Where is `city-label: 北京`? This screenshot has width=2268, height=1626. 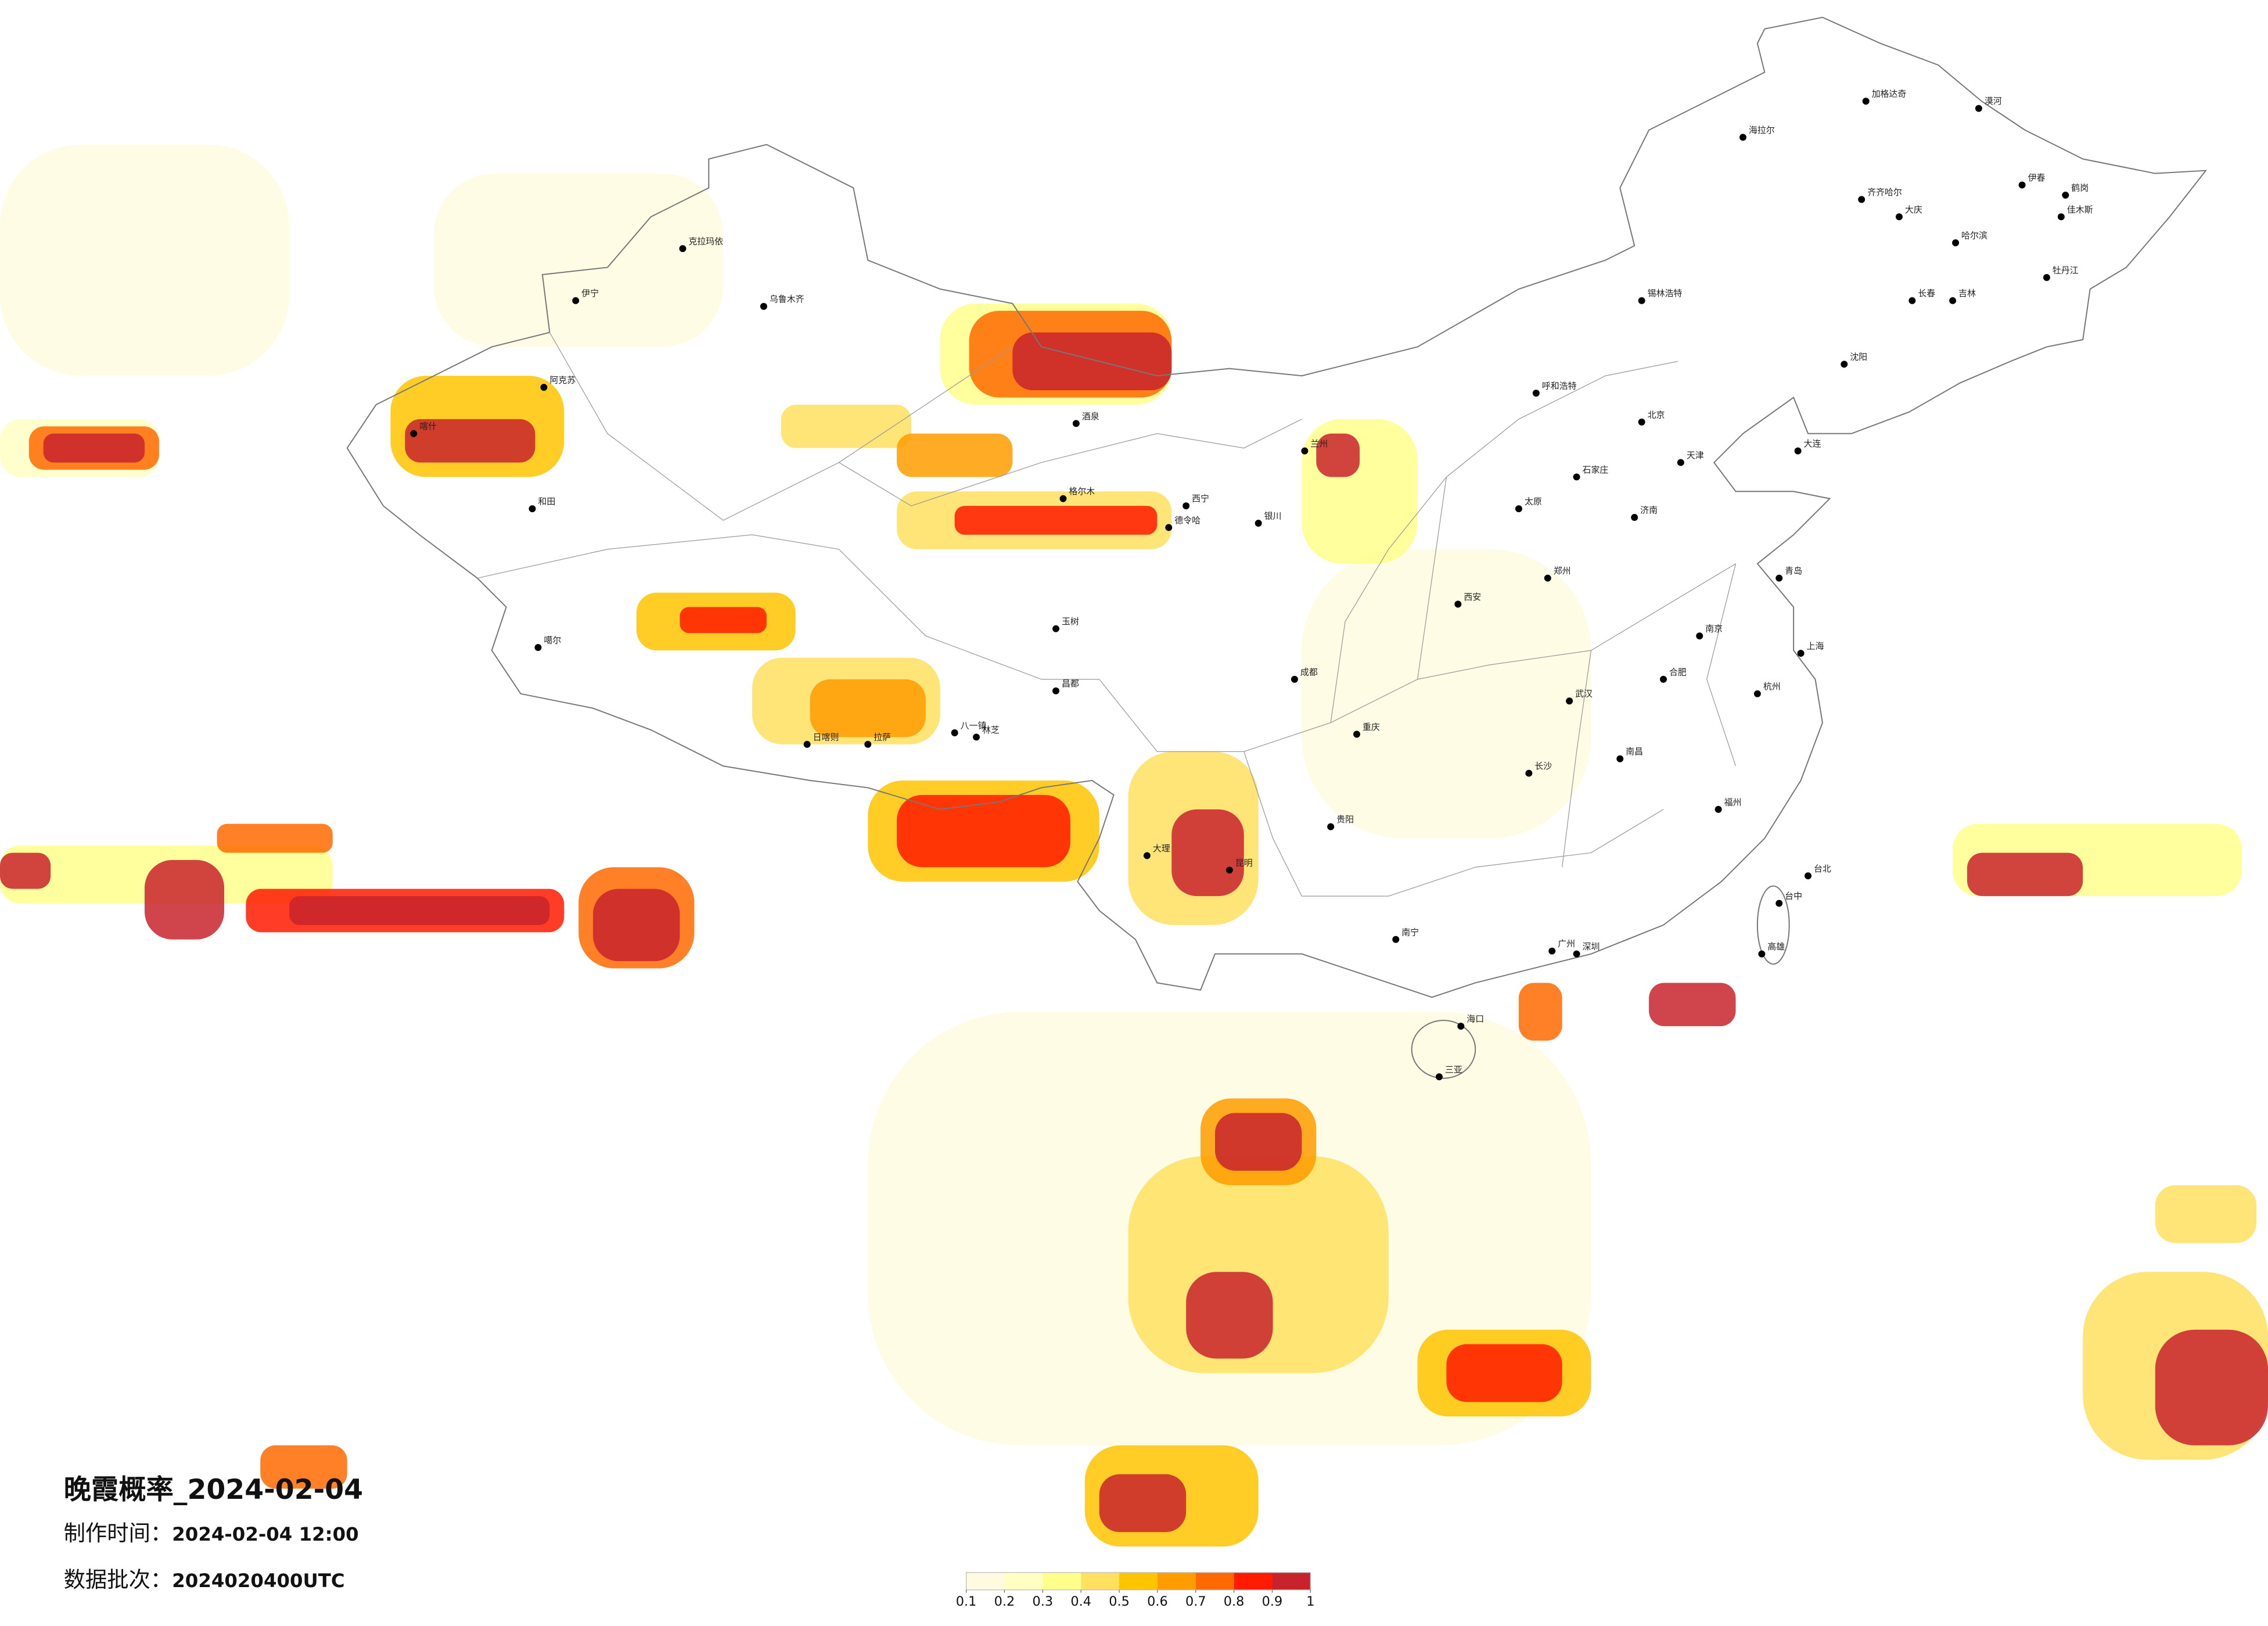 city-label: 北京 is located at coordinates (1656, 415).